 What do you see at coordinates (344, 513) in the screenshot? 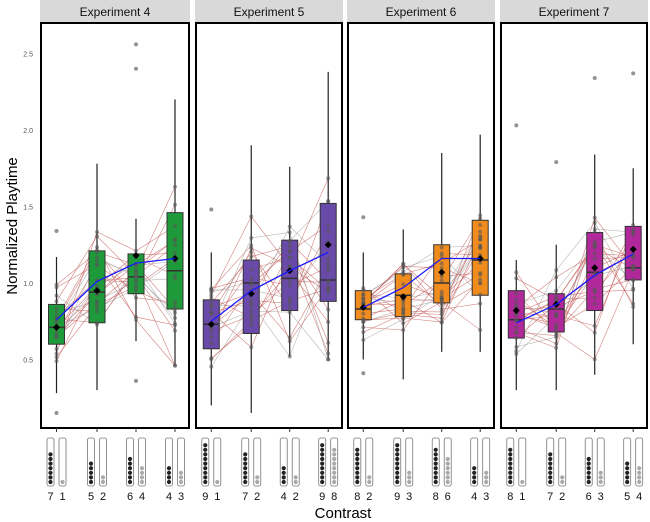
I see `x-axis-label: Contrast` at bounding box center [344, 513].